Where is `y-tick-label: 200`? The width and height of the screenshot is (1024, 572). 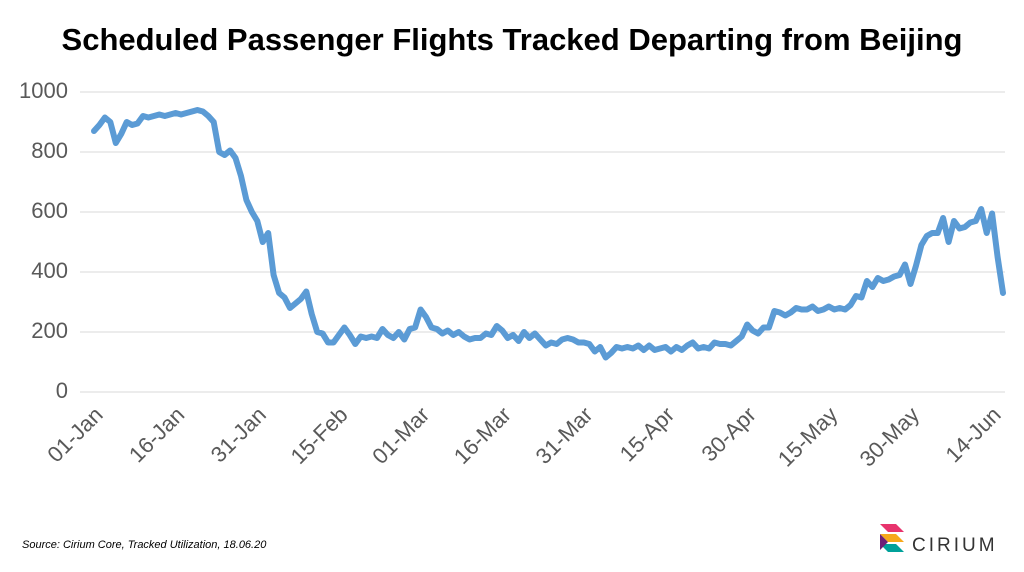
y-tick-label: 200 is located at coordinates (49, 330).